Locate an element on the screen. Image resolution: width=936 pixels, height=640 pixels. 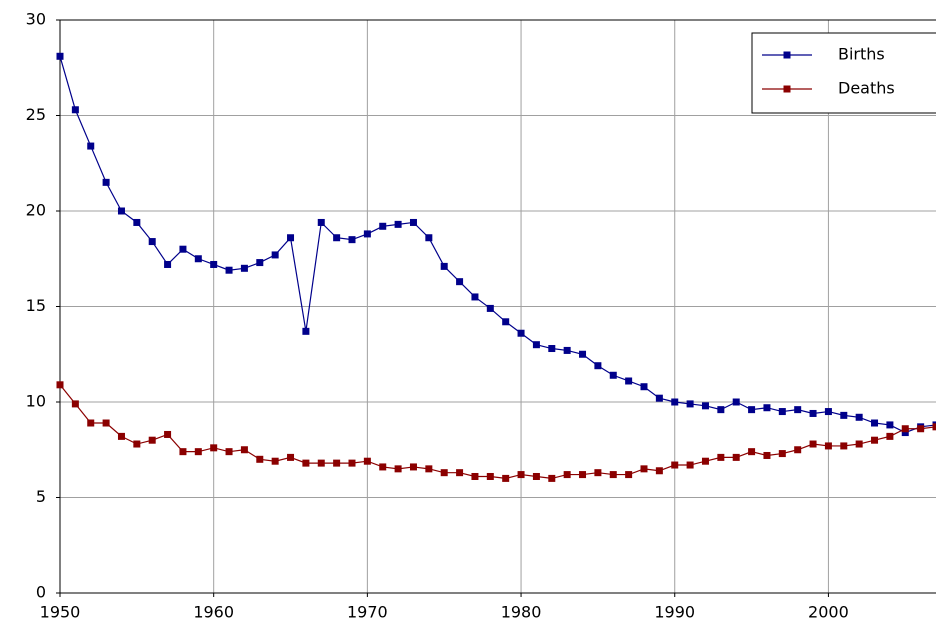
y-tick-label: 15 is located at coordinates (36, 305).